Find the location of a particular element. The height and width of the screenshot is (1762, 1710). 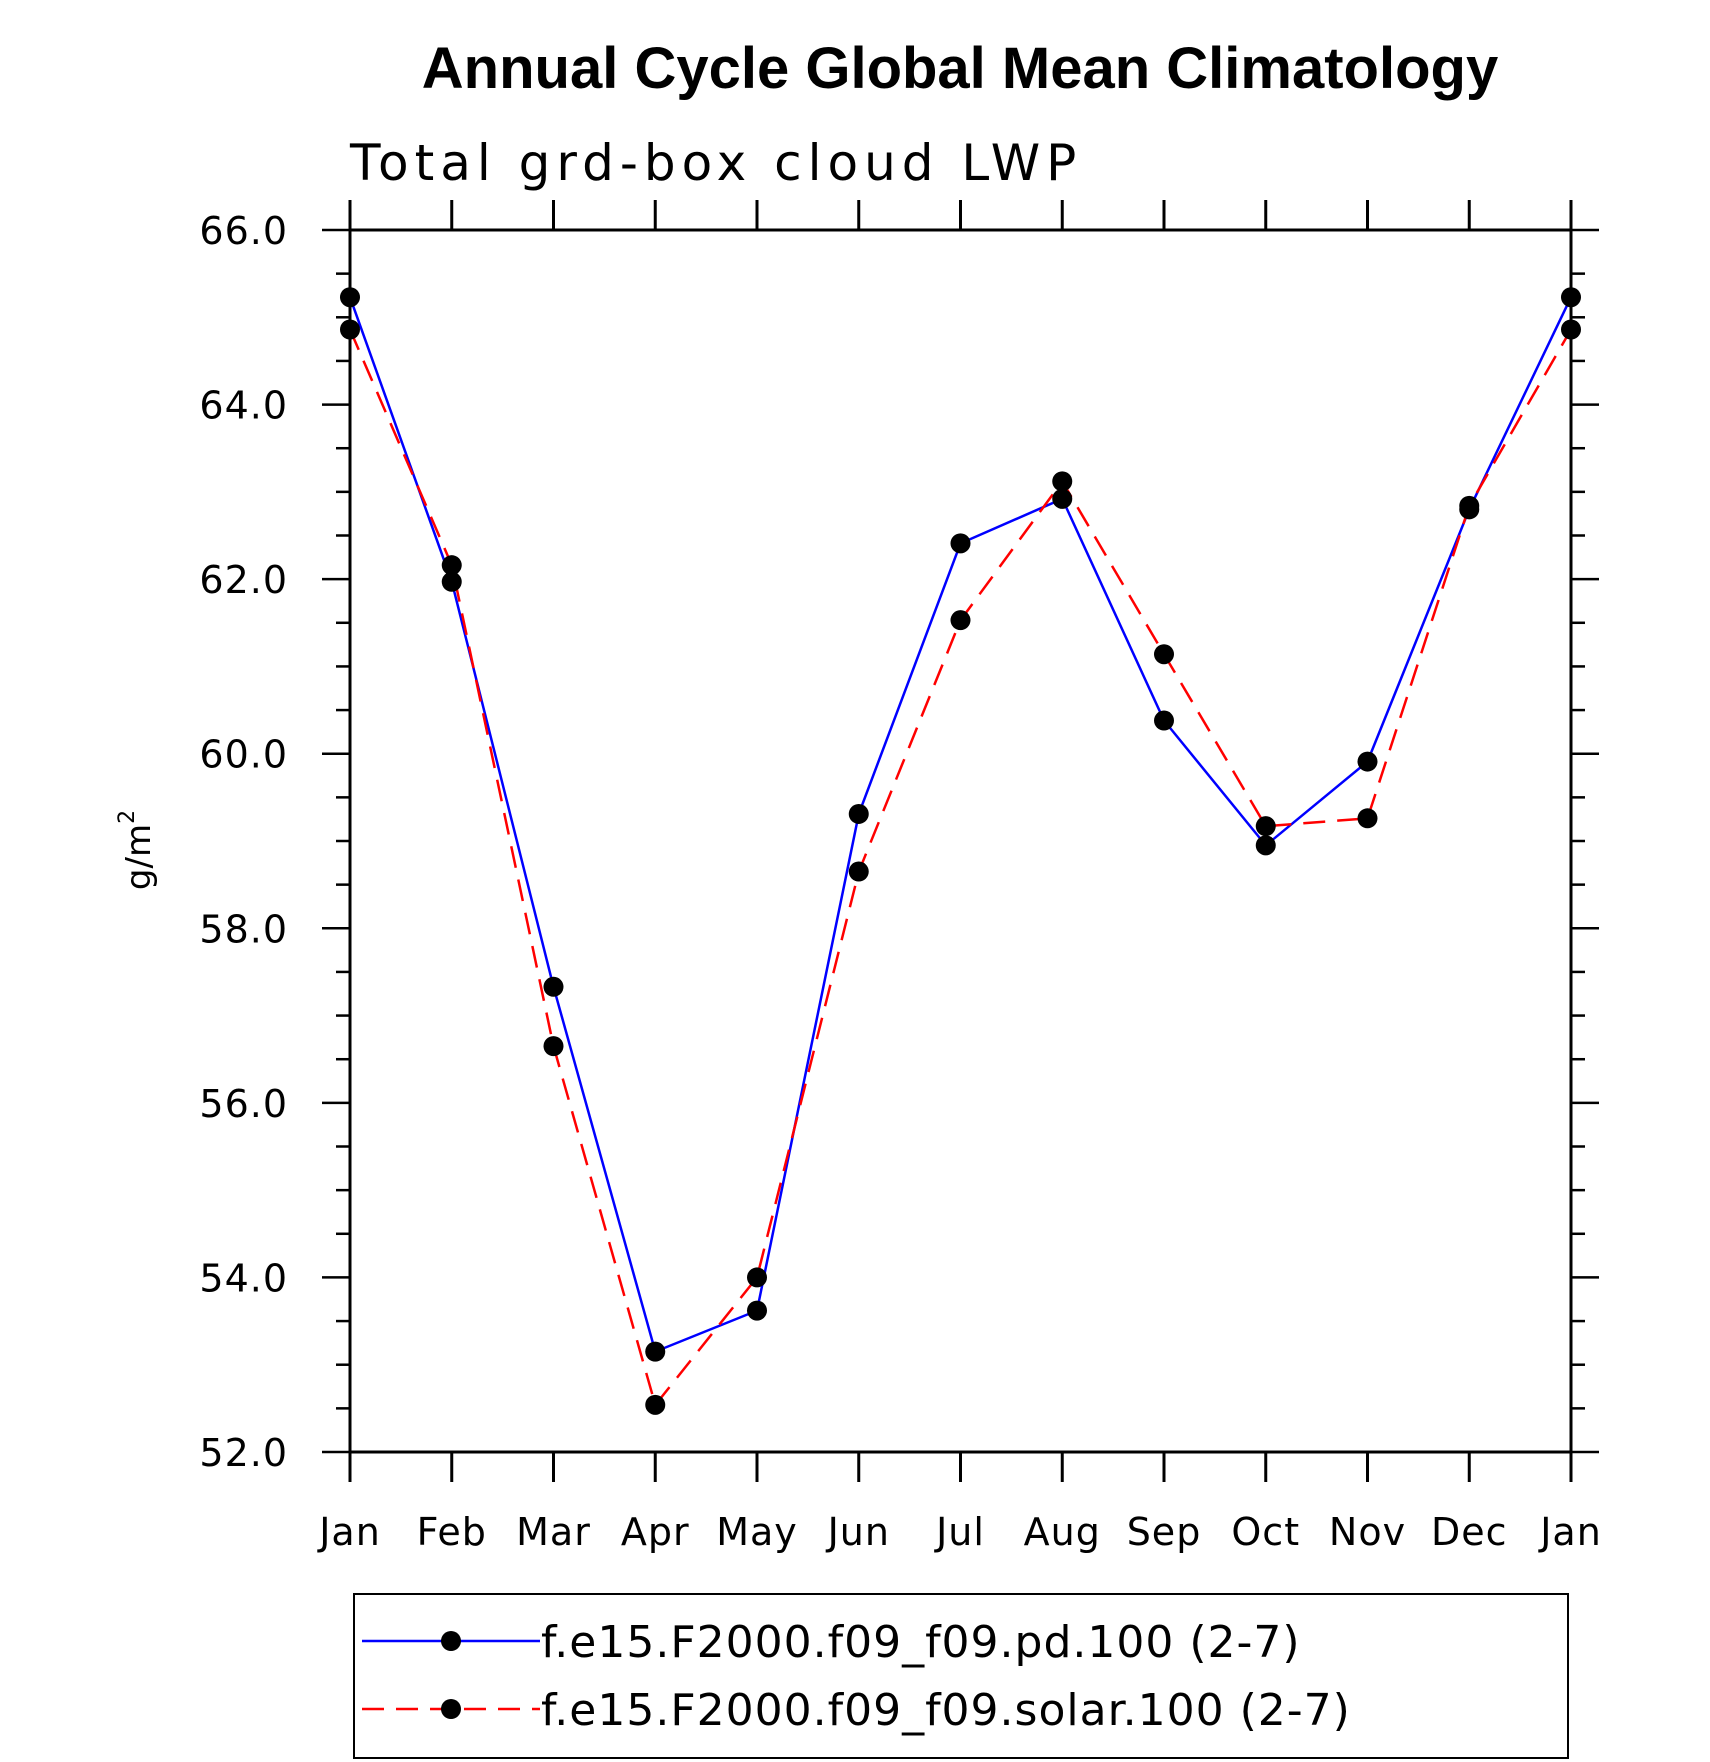

y-tick-label: 56.0 is located at coordinates (243, 1104).